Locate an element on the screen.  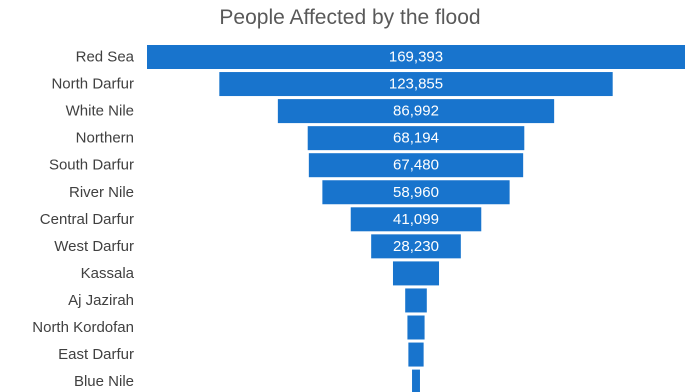
category-label: Red Sea is located at coordinates (105, 57).